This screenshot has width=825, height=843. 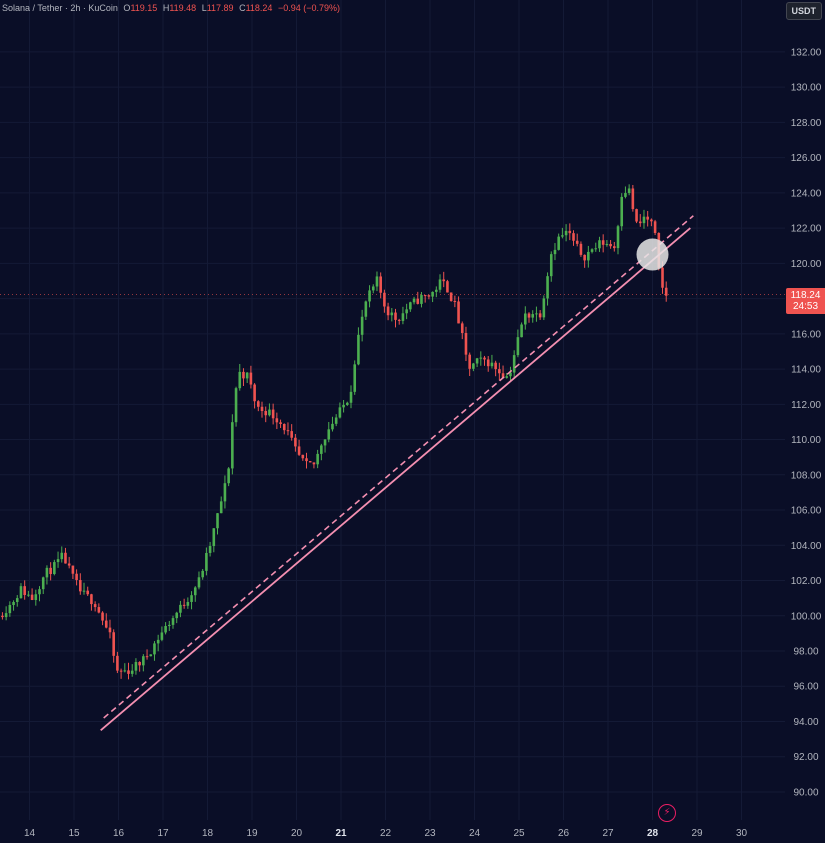 What do you see at coordinates (667, 813) in the screenshot?
I see `lightning-icon: ⚡` at bounding box center [667, 813].